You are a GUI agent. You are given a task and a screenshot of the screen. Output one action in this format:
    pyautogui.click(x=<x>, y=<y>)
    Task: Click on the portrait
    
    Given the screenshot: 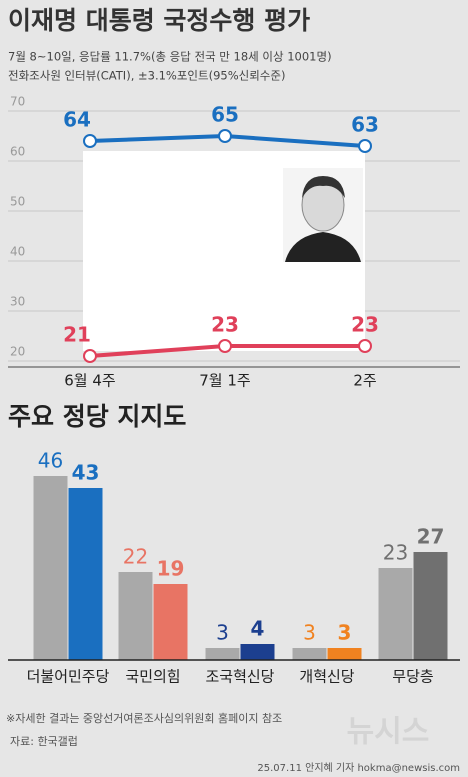 What is the action you would take?
    pyautogui.click(x=323, y=215)
    